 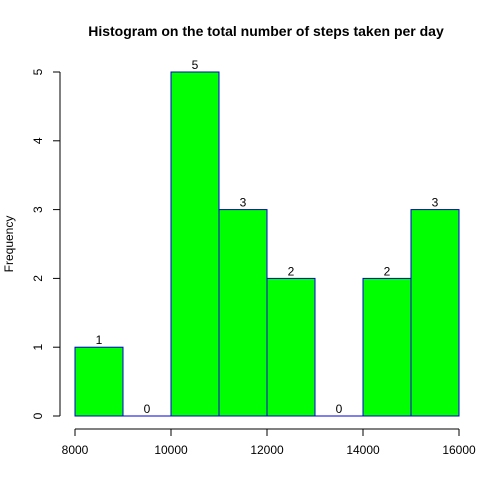 I want to click on y-tick-label: 3, so click(x=38, y=209).